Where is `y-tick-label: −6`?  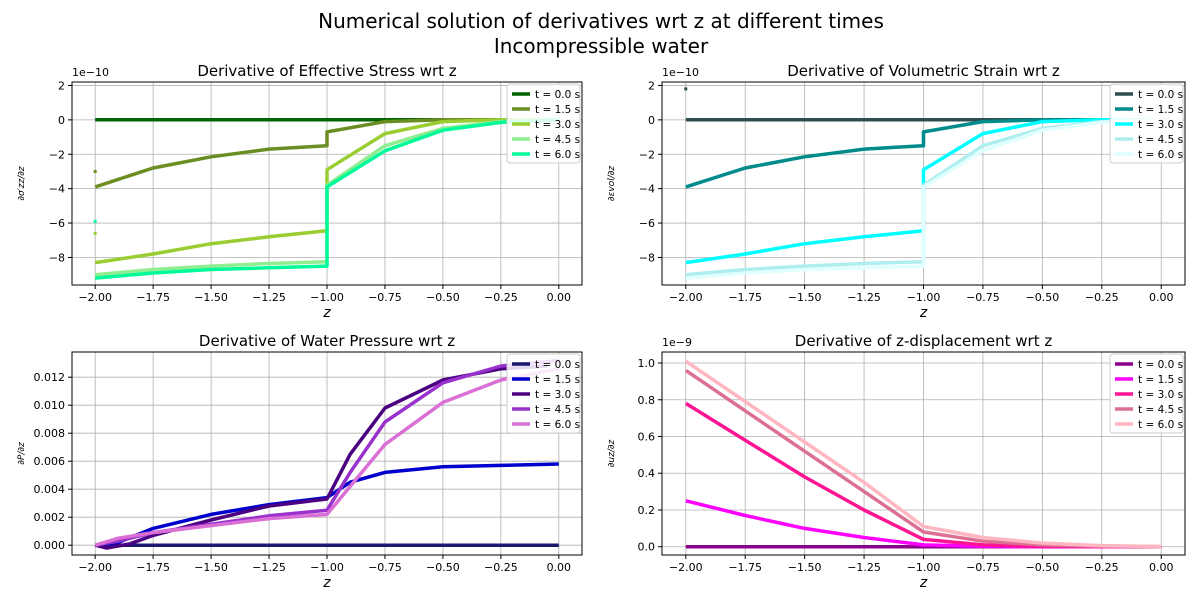
y-tick-label: −6 is located at coordinates (57, 223).